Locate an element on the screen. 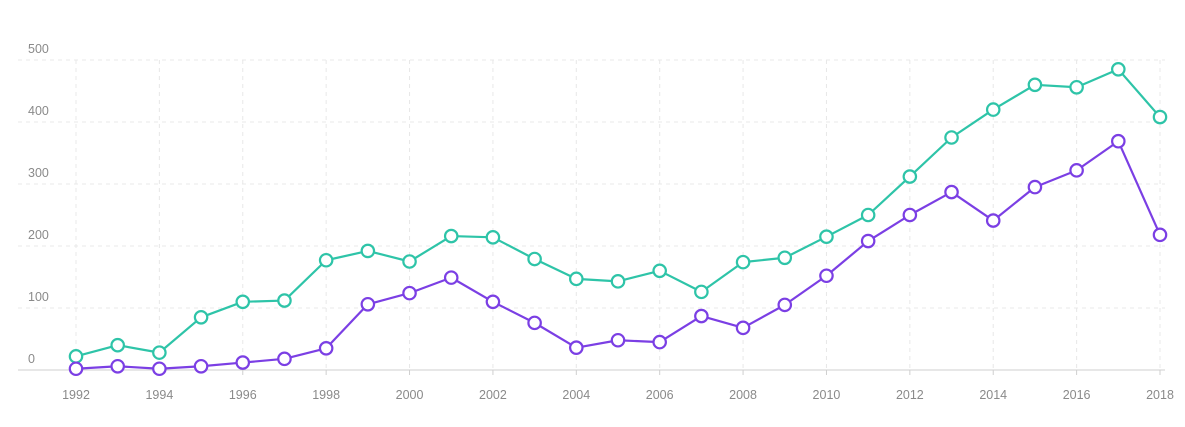 This screenshot has width=1185, height=427. x-tick-label: 1998 is located at coordinates (326, 395).